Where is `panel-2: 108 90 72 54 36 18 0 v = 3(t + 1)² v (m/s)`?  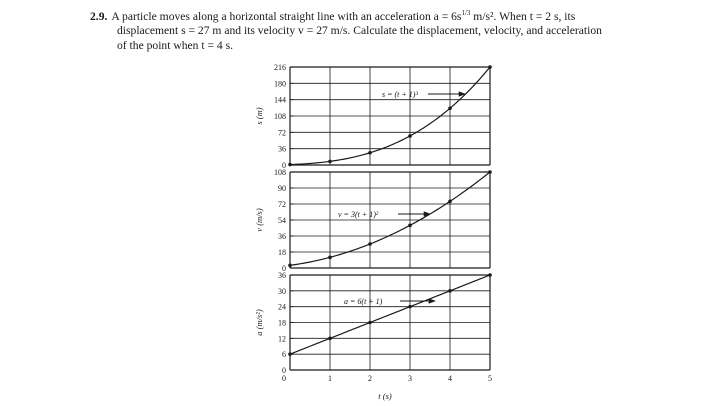 panel-2: 108 90 72 54 36 18 0 v = 3(t + 1)² v (m/s) is located at coordinates (373, 220).